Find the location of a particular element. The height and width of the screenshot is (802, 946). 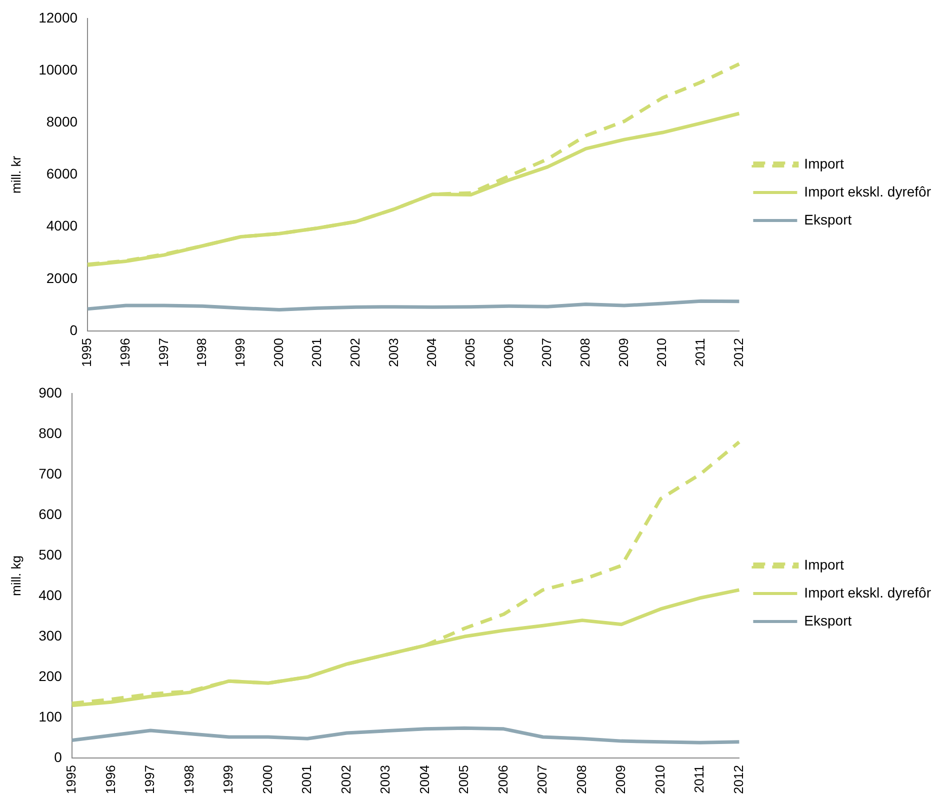

y-tick-label: 900 is located at coordinates (50, 392).